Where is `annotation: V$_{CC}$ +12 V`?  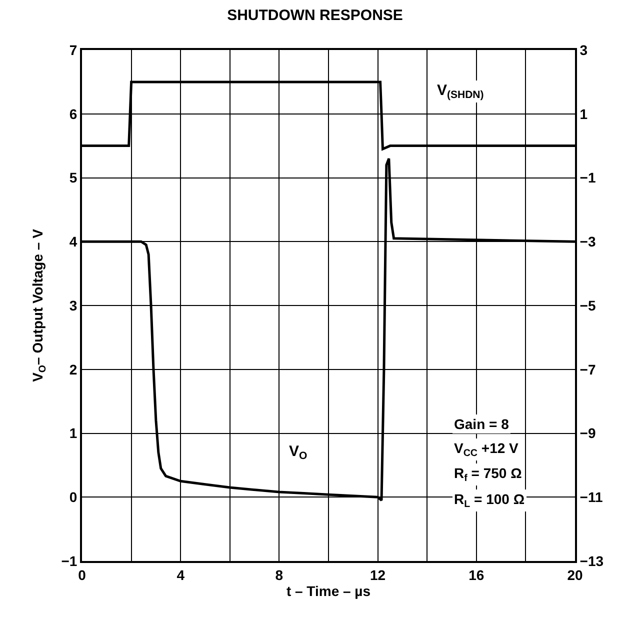
annotation: V$_{CC}$ +12 V is located at coordinates (487, 449).